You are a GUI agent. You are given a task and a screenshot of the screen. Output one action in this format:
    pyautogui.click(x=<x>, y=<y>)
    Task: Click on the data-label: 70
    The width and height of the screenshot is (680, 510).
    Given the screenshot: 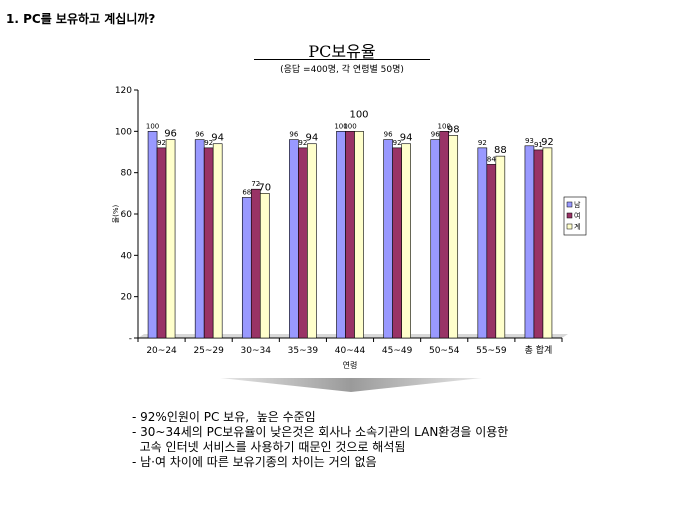 What is the action you would take?
    pyautogui.click(x=264, y=187)
    